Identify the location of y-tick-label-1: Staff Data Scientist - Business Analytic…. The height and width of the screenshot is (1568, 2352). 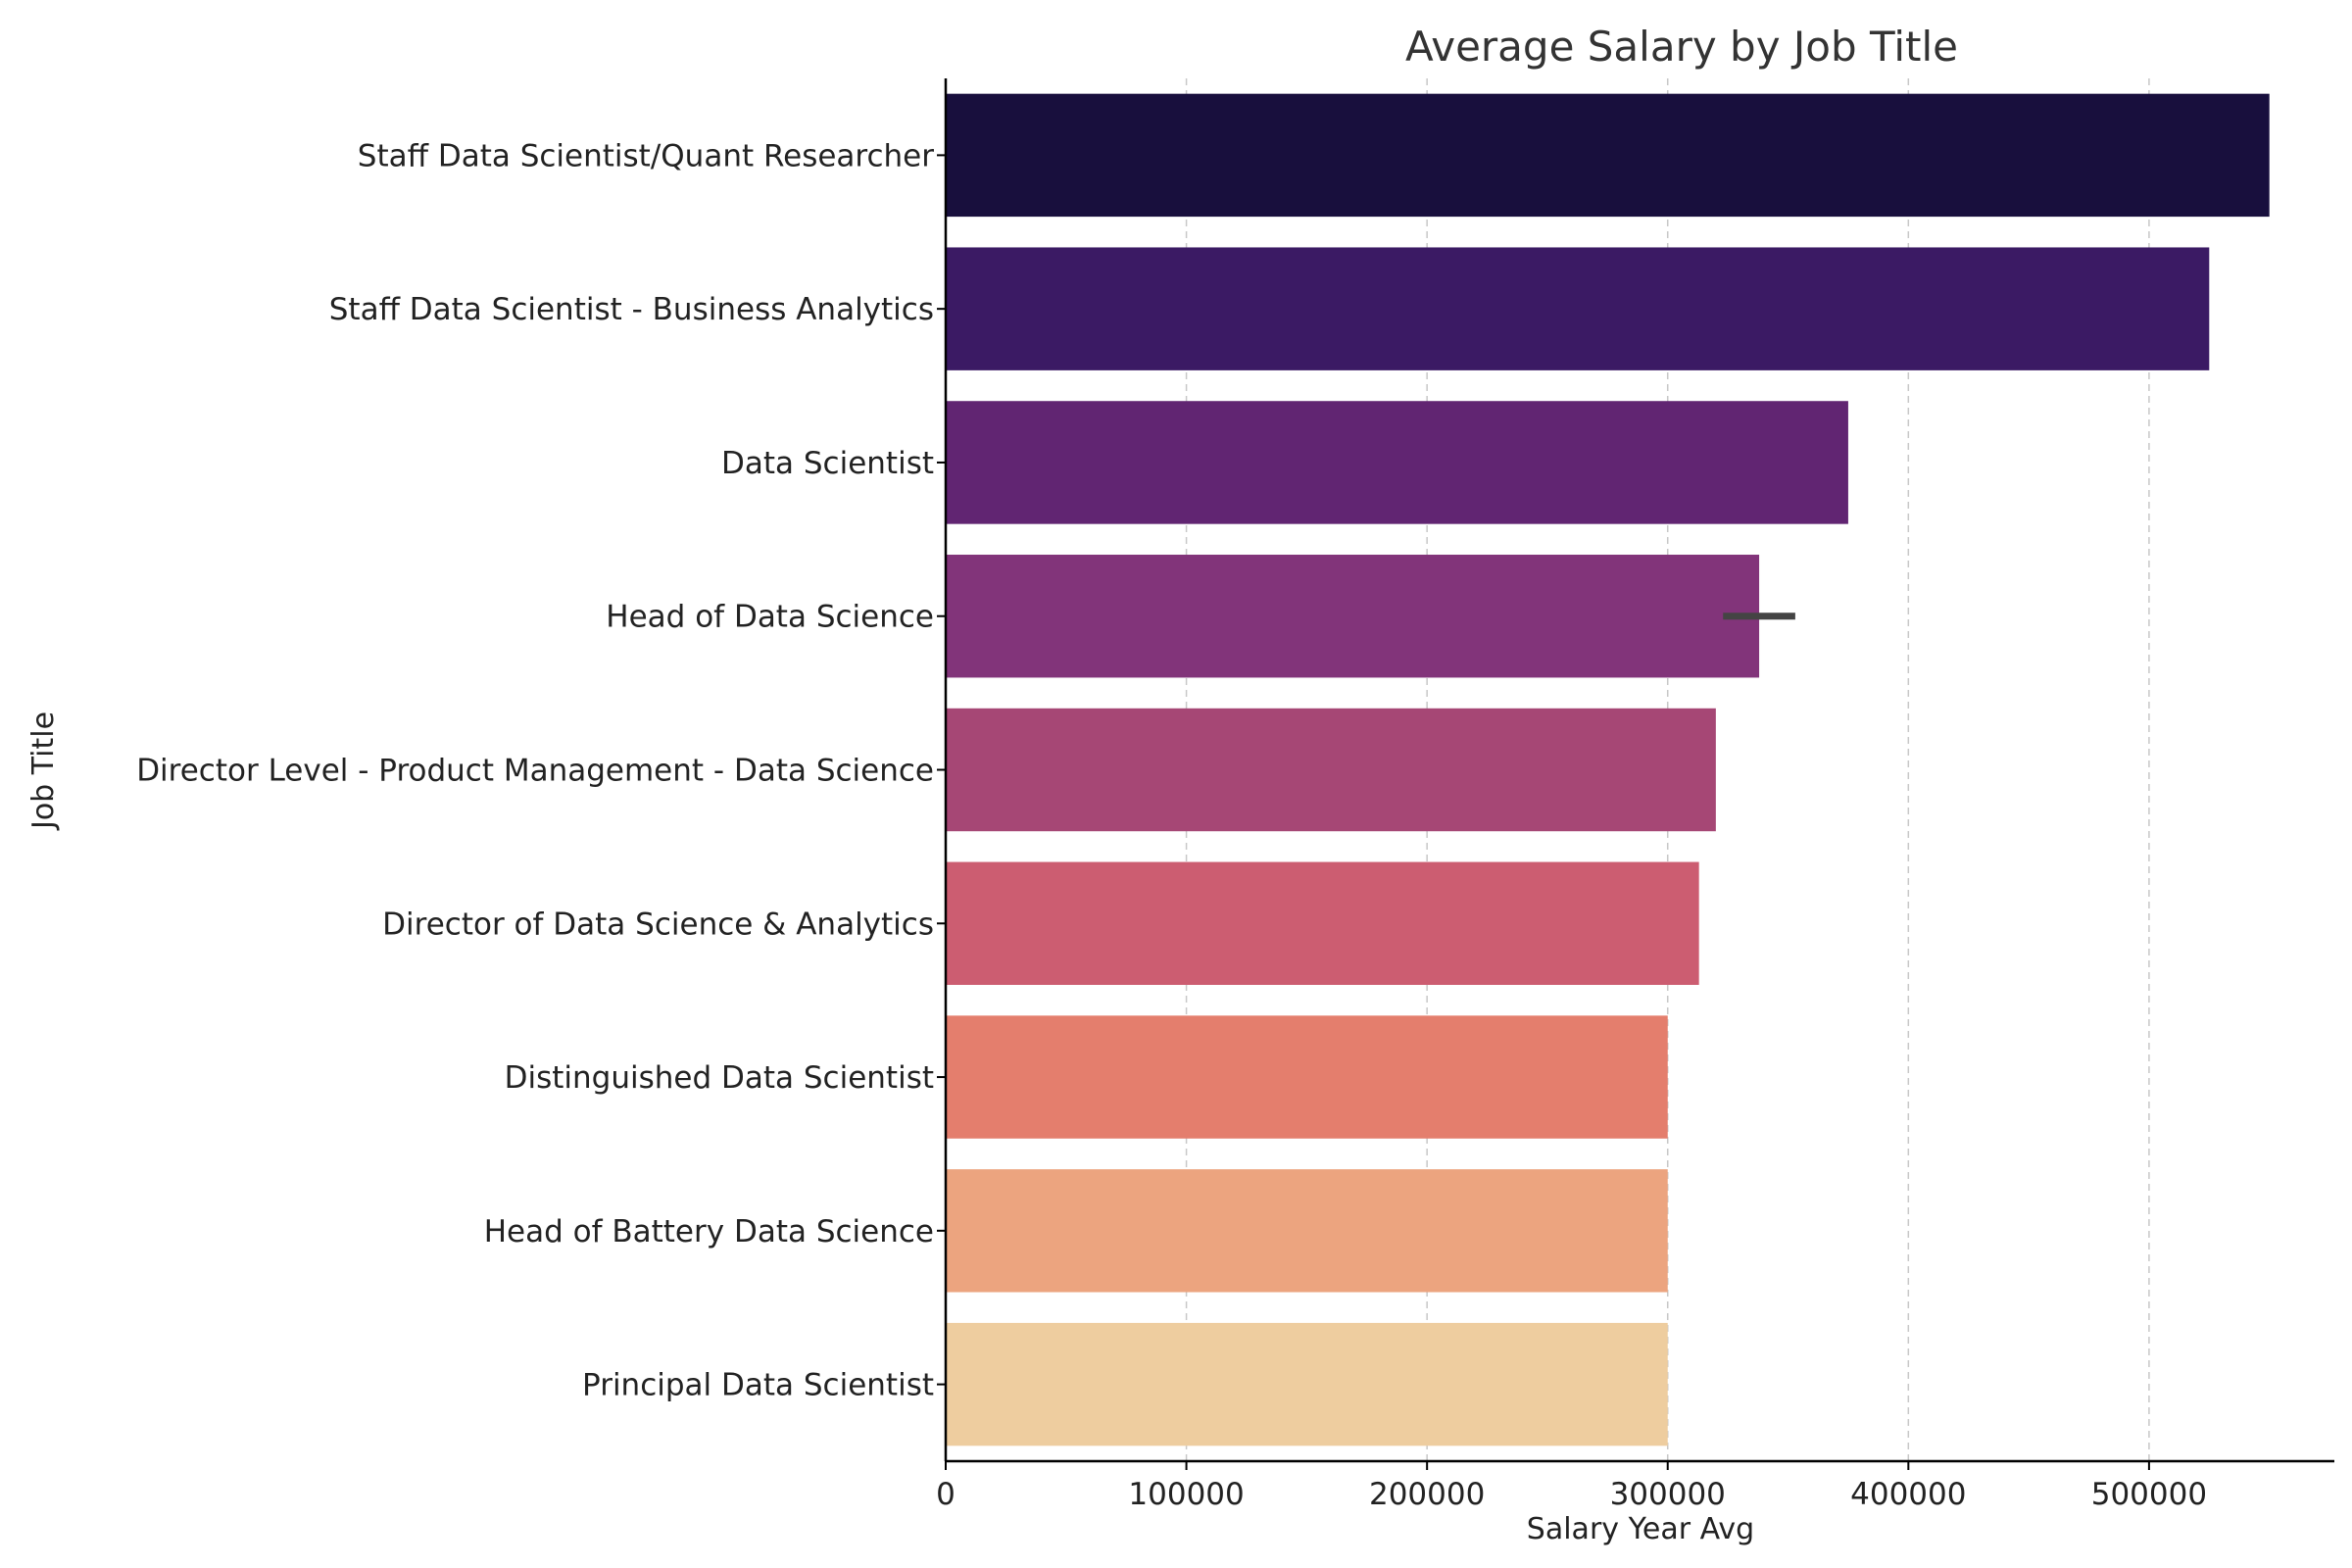
(631, 309).